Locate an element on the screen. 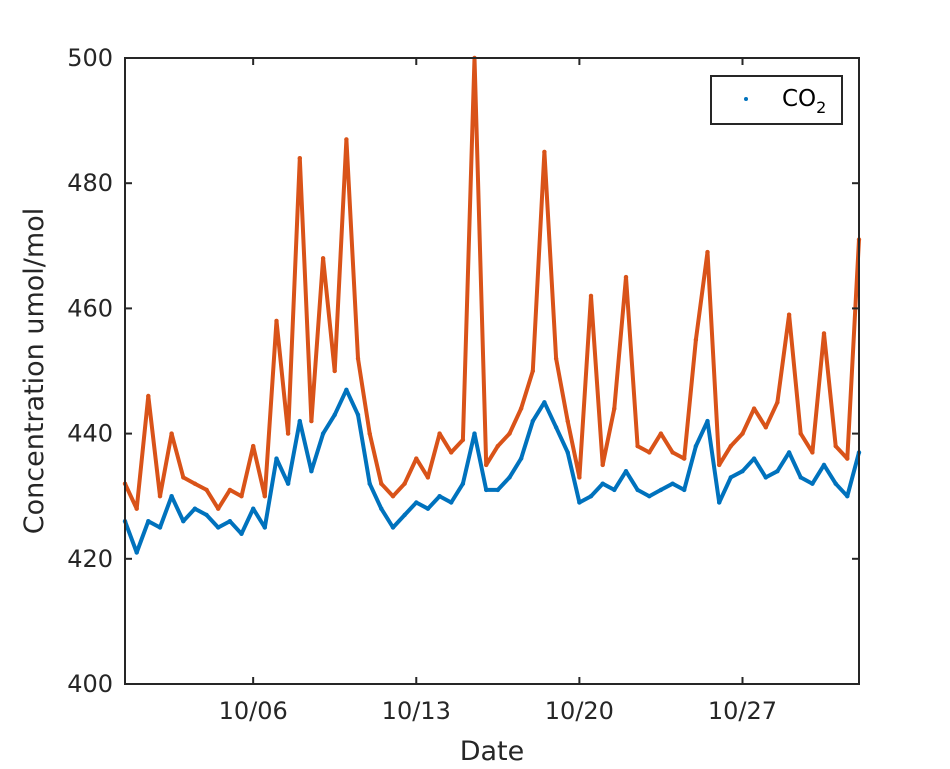  legend-label: CO2 is located at coordinates (804, 101).